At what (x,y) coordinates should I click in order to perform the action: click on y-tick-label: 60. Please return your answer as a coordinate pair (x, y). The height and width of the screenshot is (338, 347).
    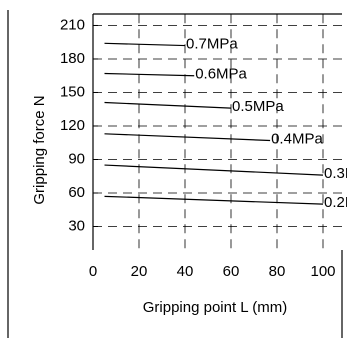
    Looking at the image, I should click on (76, 192).